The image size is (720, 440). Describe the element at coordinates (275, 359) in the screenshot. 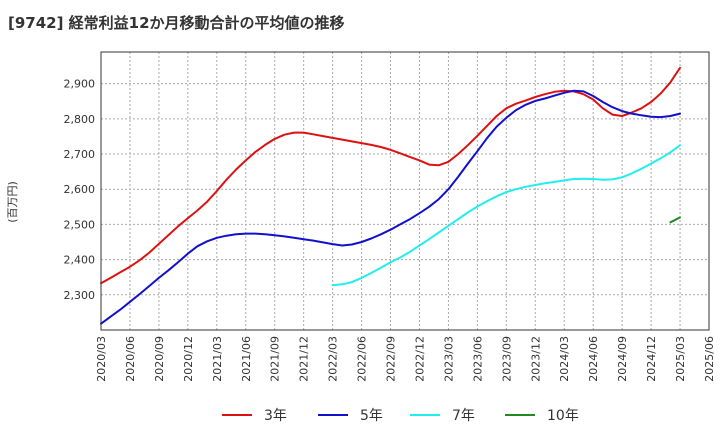

I see `x-tick-label: 2021/09` at that location.